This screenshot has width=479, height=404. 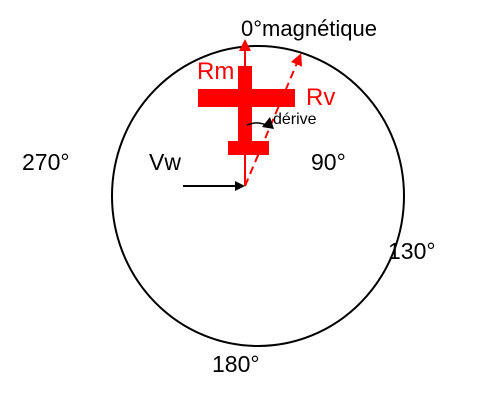 What do you see at coordinates (321, 97) in the screenshot?
I see `true-heading-label: Rv` at bounding box center [321, 97].